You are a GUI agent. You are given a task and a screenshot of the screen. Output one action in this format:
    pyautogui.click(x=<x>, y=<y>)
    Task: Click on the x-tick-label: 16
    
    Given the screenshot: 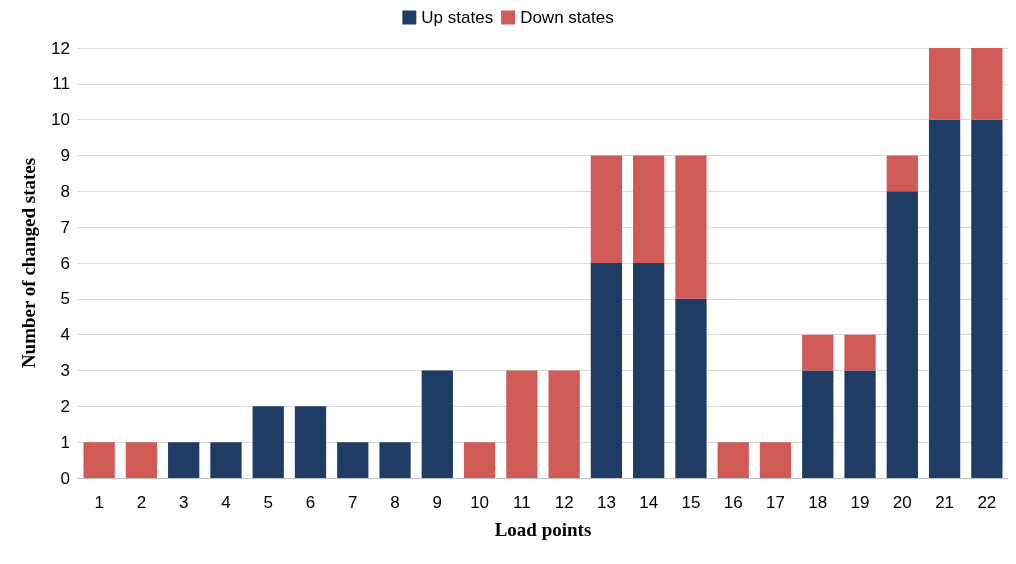 What is the action you would take?
    pyautogui.click(x=733, y=502)
    